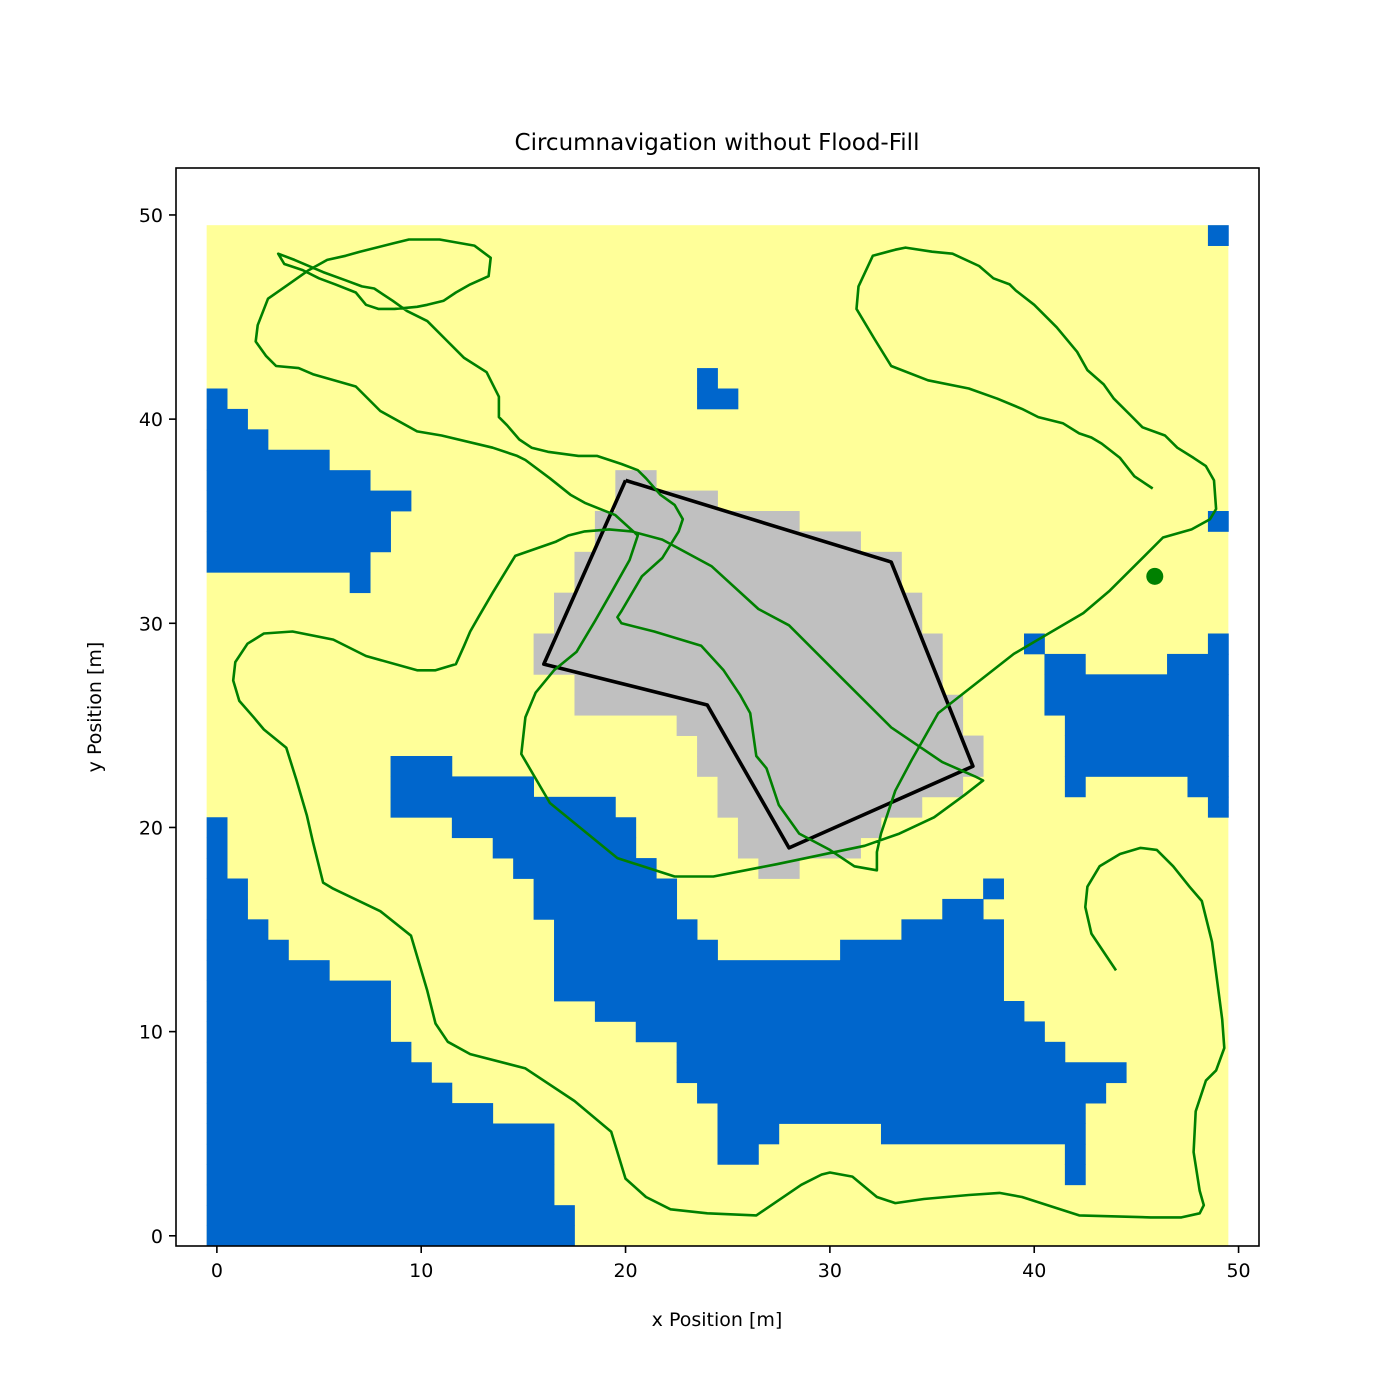 The width and height of the screenshot is (1400, 1400). Describe the element at coordinates (1034, 1271) in the screenshot. I see `x-tick-label: 40` at that location.